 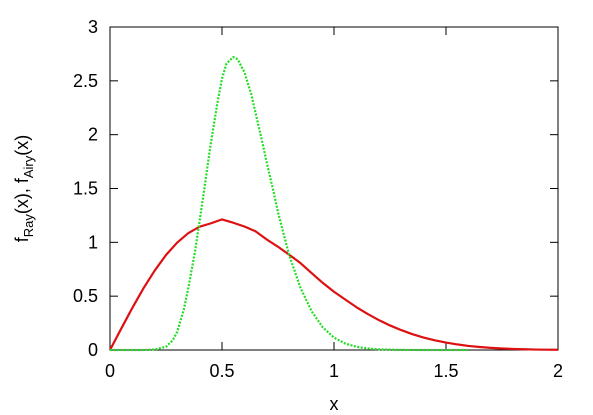 I want to click on y-axis-title-part: f, so click(x=22, y=239).